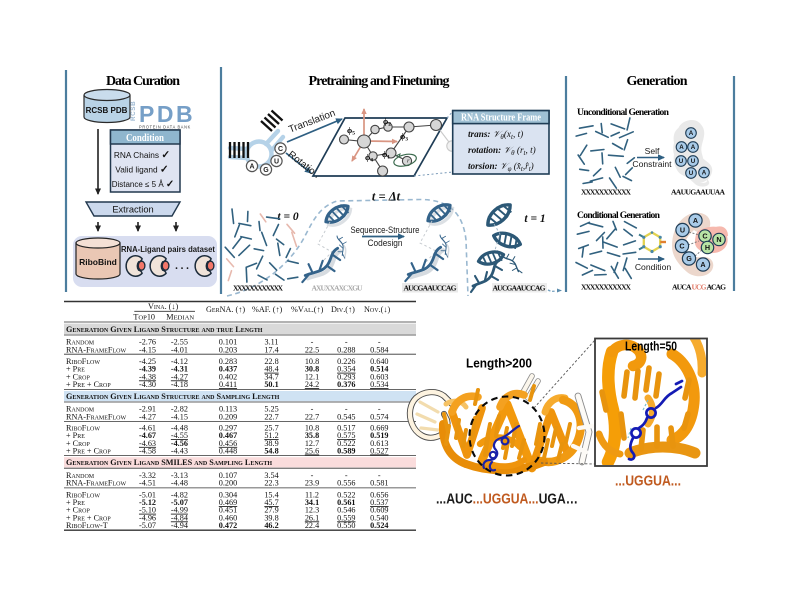  Describe the element at coordinates (312, 517) in the screenshot. I see `svg-text: 26.1` at that location.